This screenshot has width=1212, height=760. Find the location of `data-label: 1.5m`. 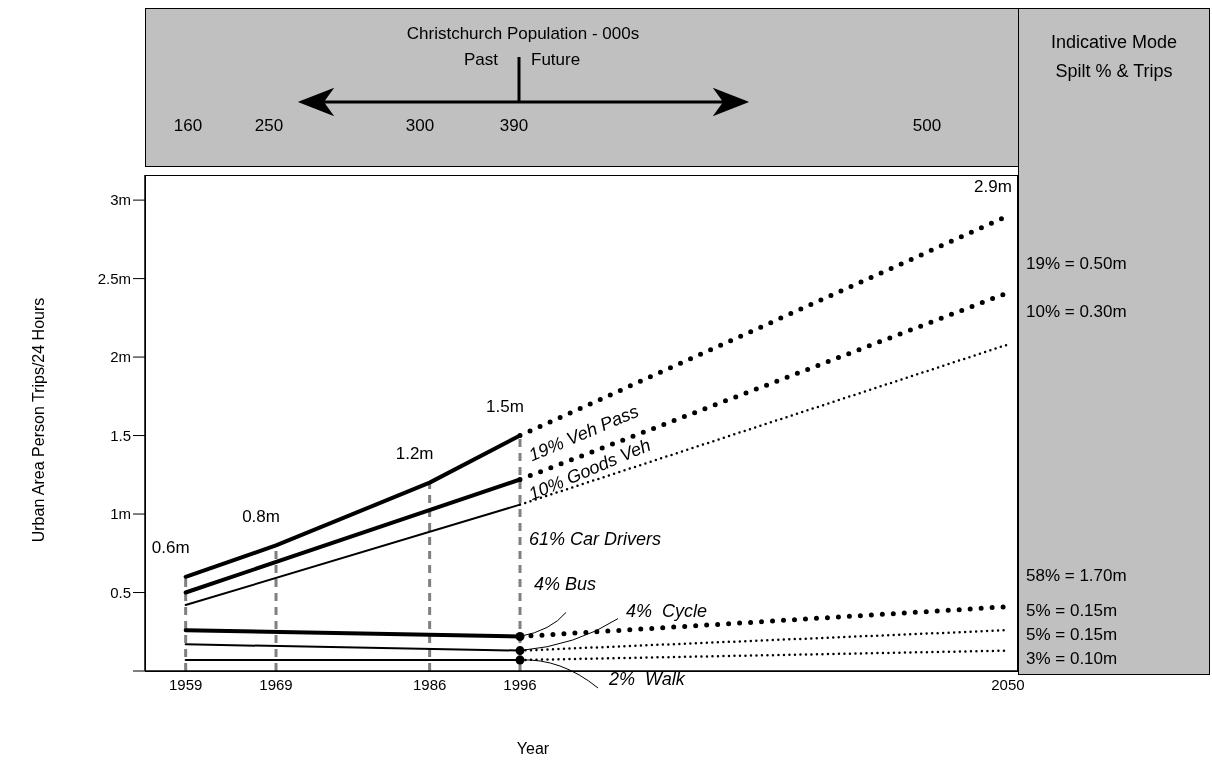

data-label: 1.5m is located at coordinates (505, 407).